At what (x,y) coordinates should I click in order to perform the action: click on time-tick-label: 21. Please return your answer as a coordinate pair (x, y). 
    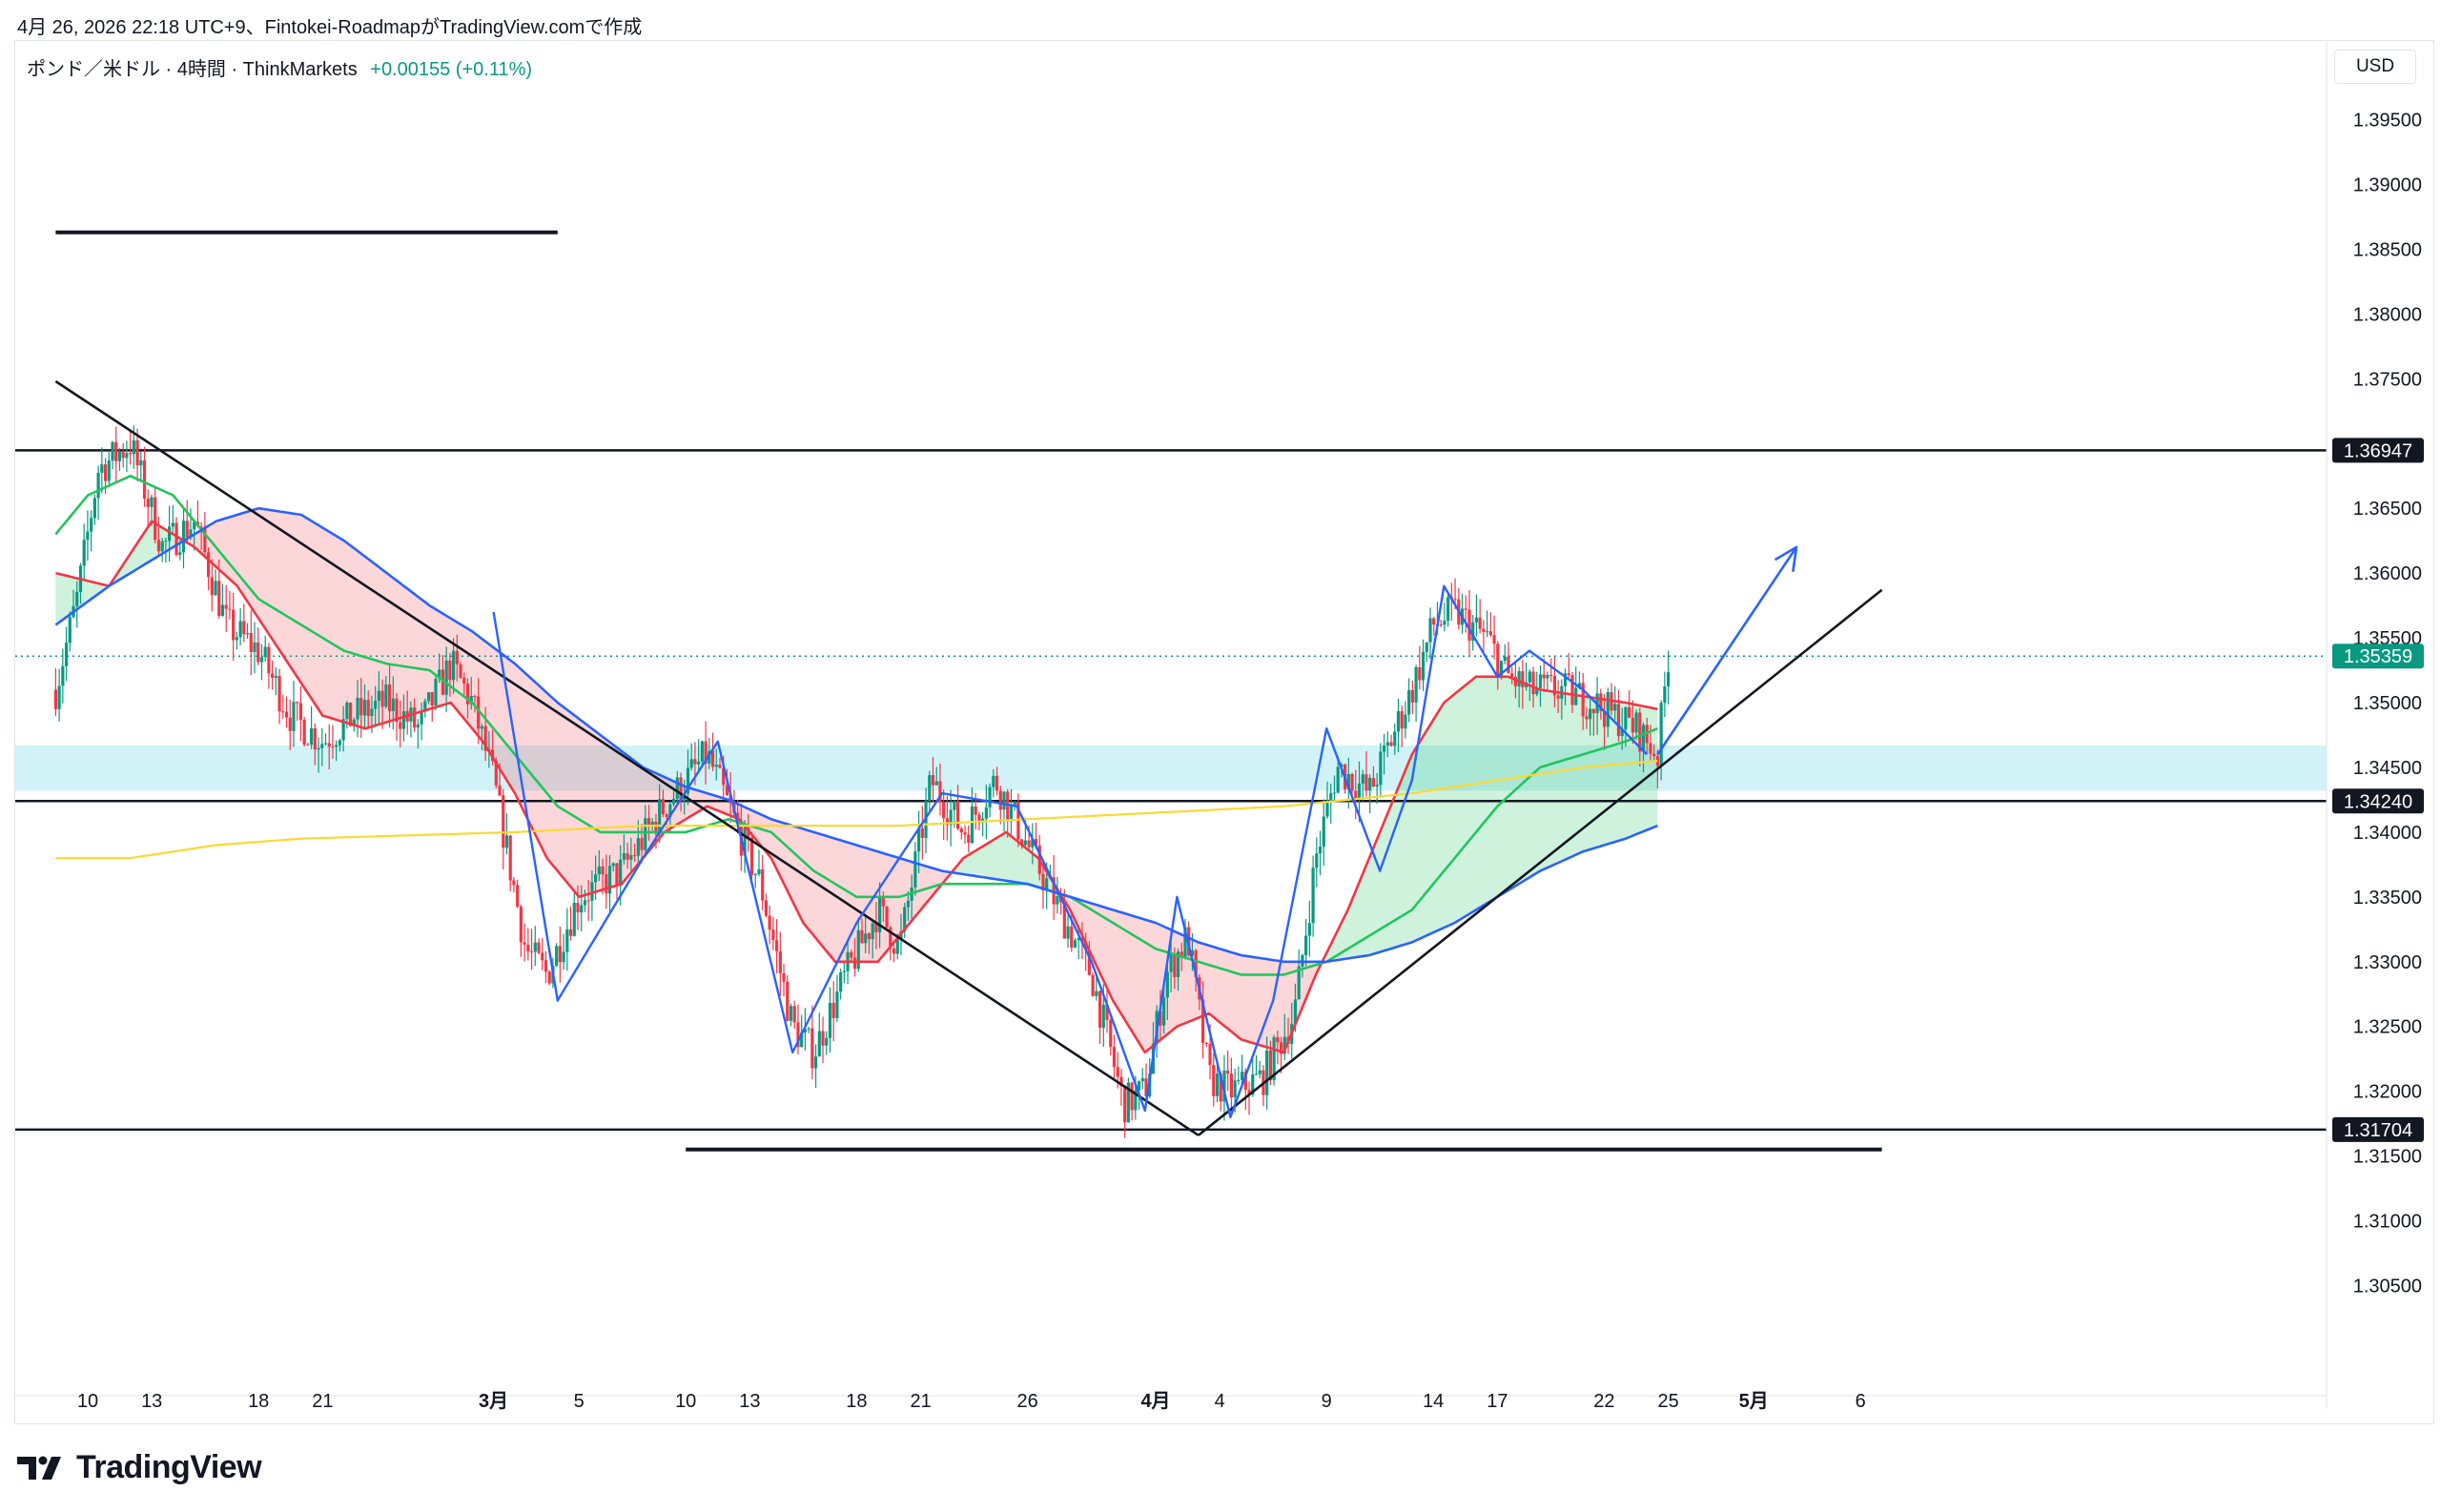
    Looking at the image, I should click on (322, 1401).